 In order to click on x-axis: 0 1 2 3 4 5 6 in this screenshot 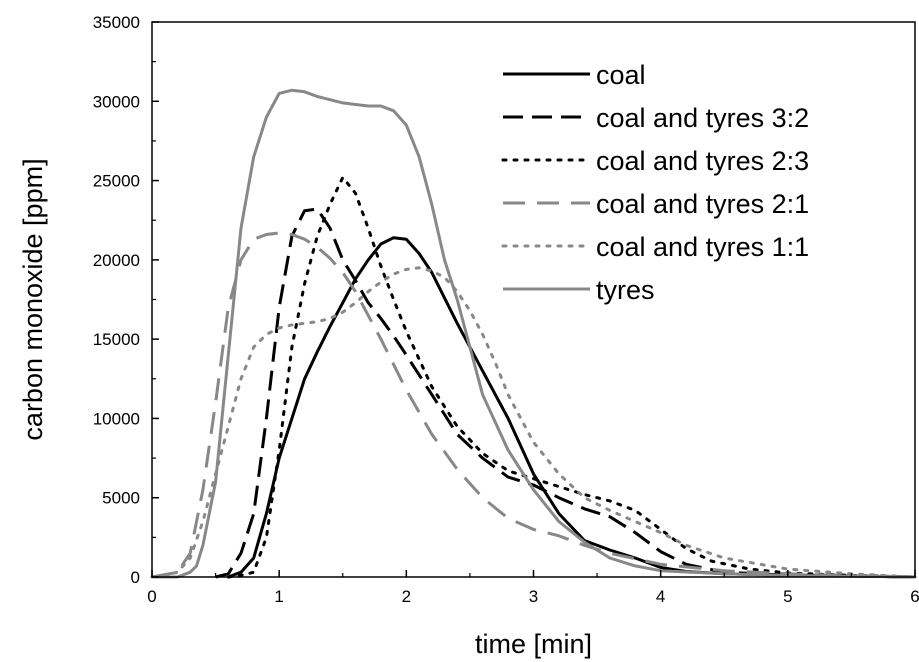, I will do `click(533, 588)`.